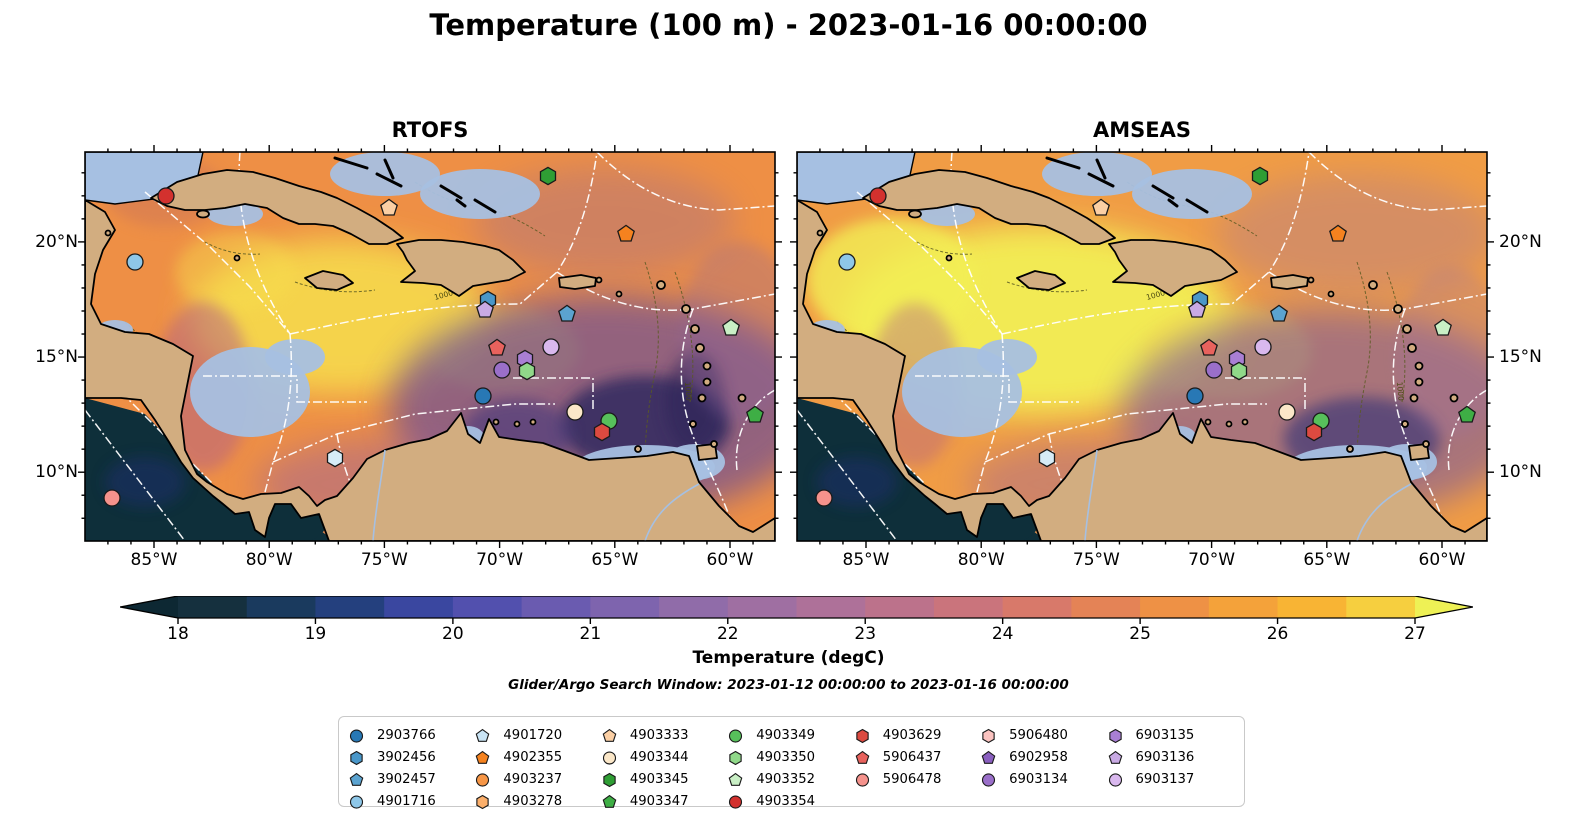  What do you see at coordinates (659, 779) in the screenshot?
I see `legend-entry-label: 4903345` at bounding box center [659, 779].